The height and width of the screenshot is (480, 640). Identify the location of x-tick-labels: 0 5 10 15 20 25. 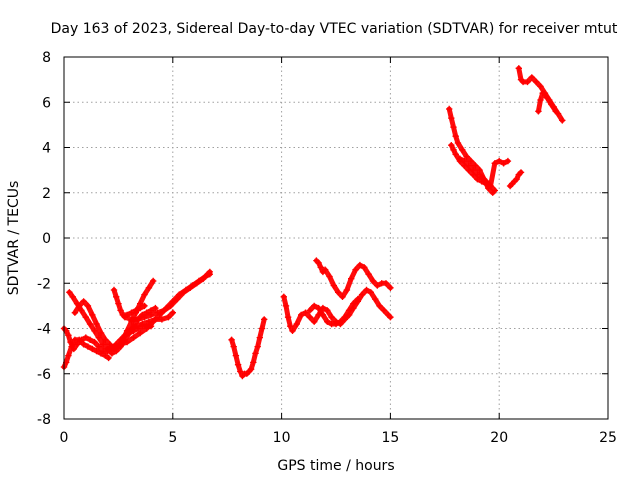
(338, 438).